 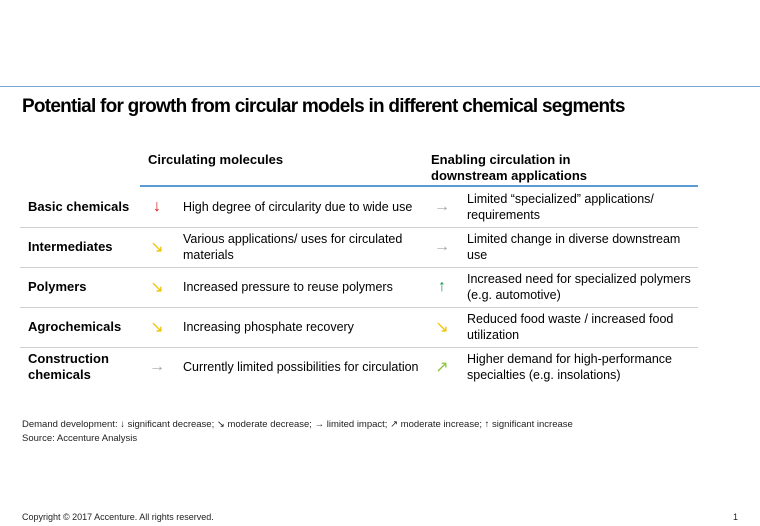 What do you see at coordinates (75, 326) in the screenshot?
I see `segment-label: Agrochemicals` at bounding box center [75, 326].